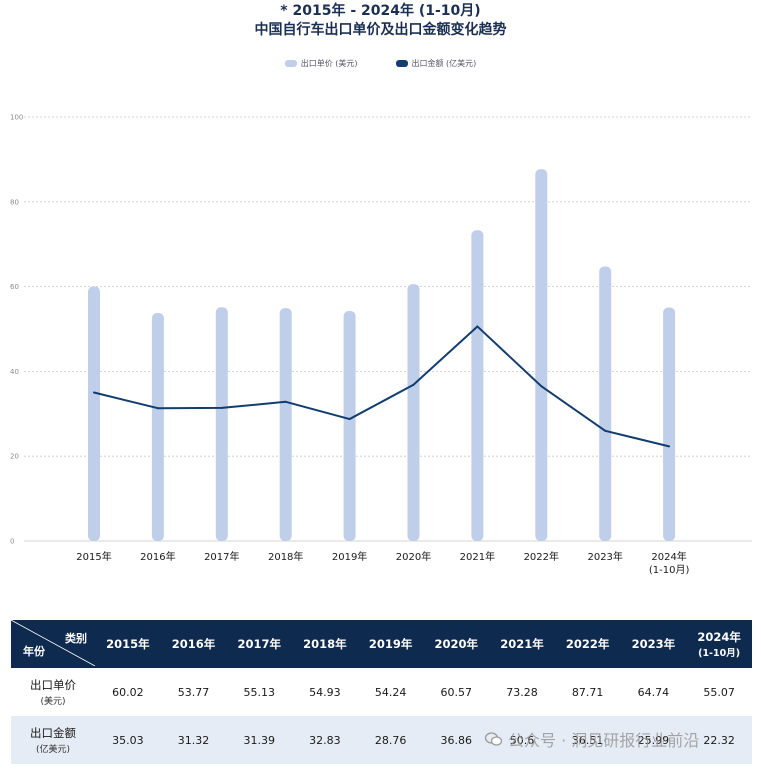 This screenshot has height=771, width=761. I want to click on table-cell-value: 60.02, so click(128, 692).